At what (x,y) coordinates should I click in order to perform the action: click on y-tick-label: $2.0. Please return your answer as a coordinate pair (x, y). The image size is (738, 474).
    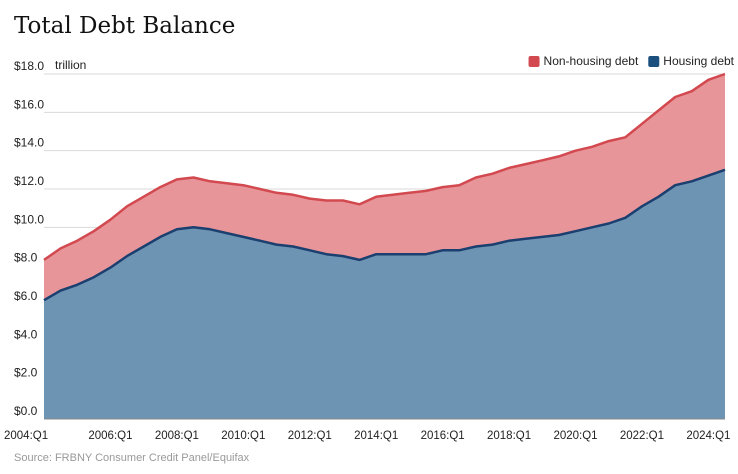
    Looking at the image, I should click on (26, 373).